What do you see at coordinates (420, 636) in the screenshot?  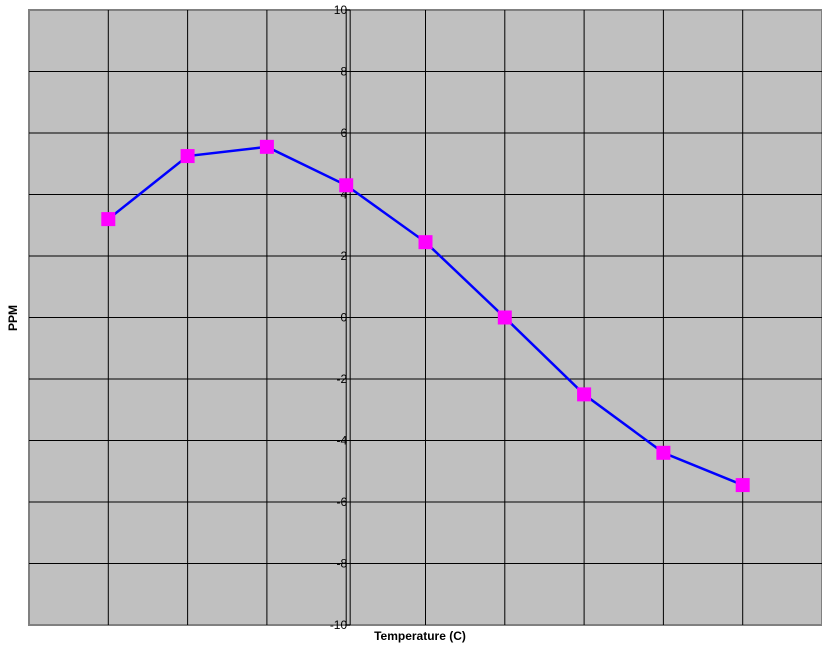 I see `x-axis-title: Temperature (C)` at bounding box center [420, 636].